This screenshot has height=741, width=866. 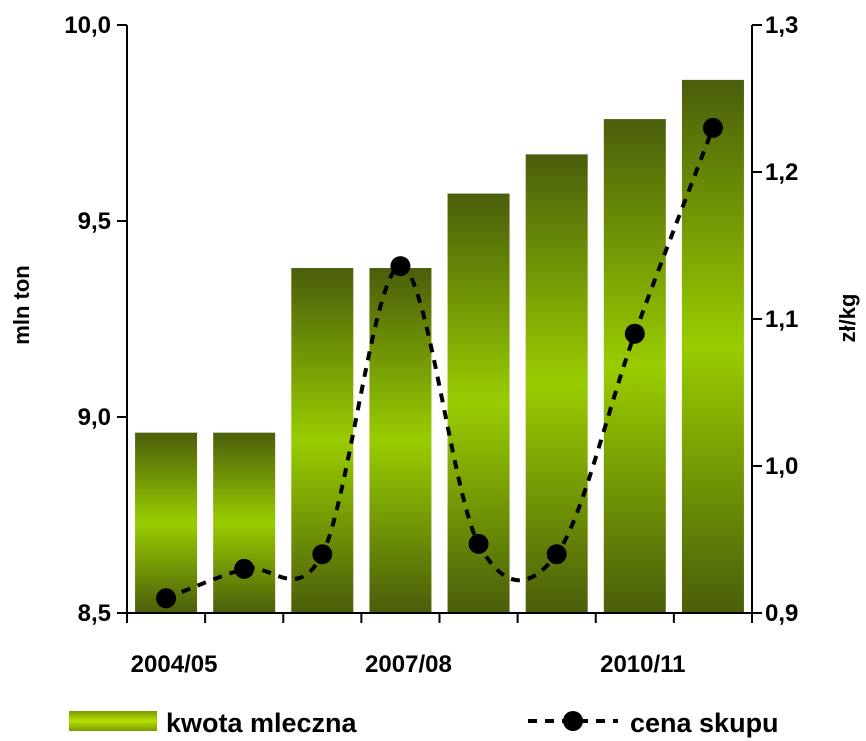 What do you see at coordinates (781, 25) in the screenshot?
I see `y2-tick-label: 1,3` at bounding box center [781, 25].